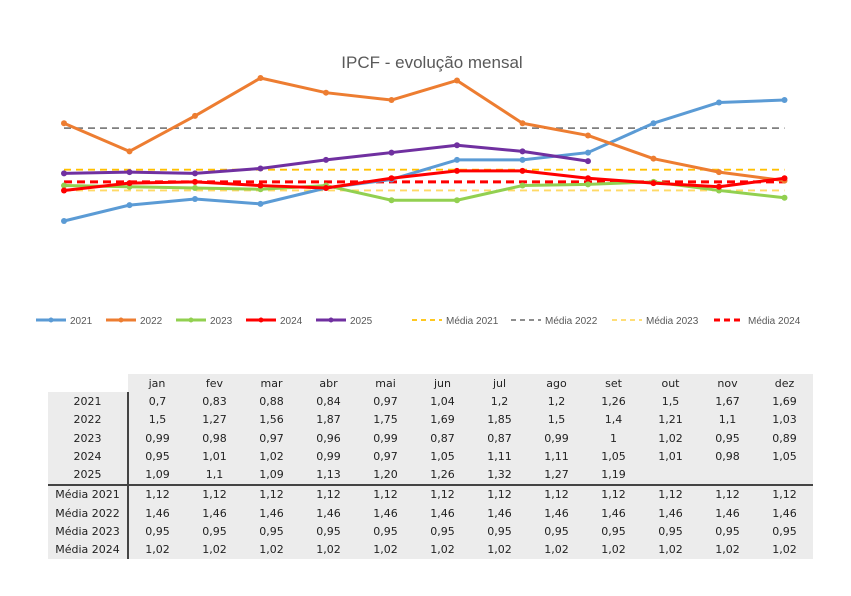 The height and width of the screenshot is (596, 851). Describe the element at coordinates (670, 419) in the screenshot. I see `table-cell: 1,21` at that location.